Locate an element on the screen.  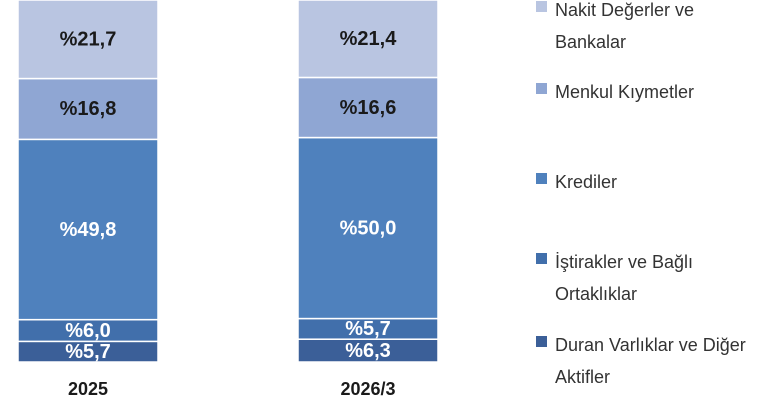
value-label: %21,7 is located at coordinates (88, 40).